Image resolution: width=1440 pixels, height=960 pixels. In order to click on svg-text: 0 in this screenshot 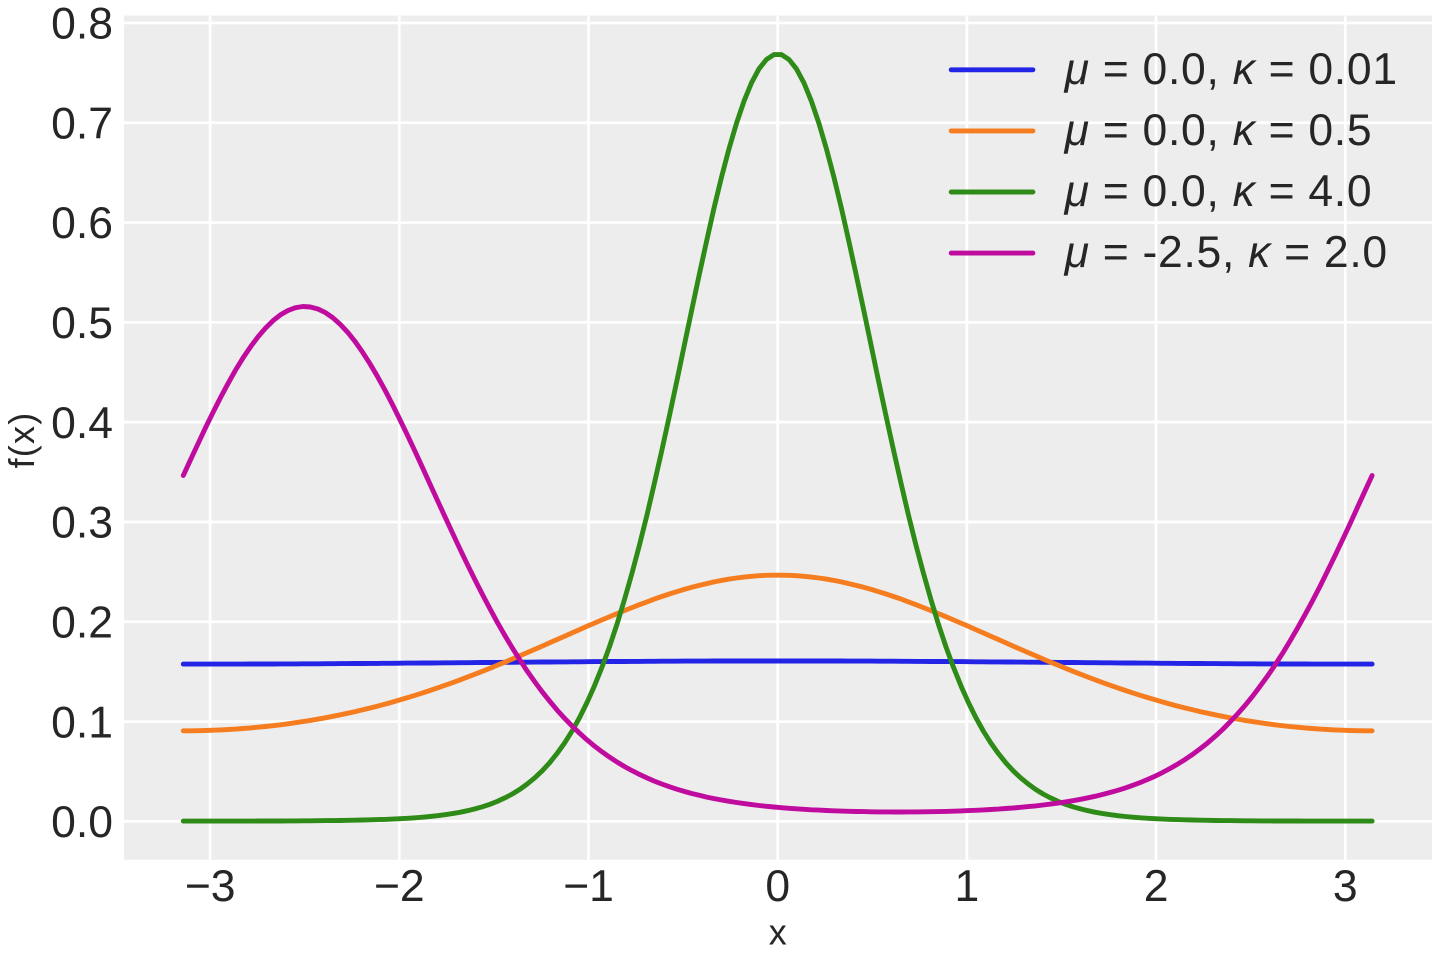, I will do `click(777, 886)`.